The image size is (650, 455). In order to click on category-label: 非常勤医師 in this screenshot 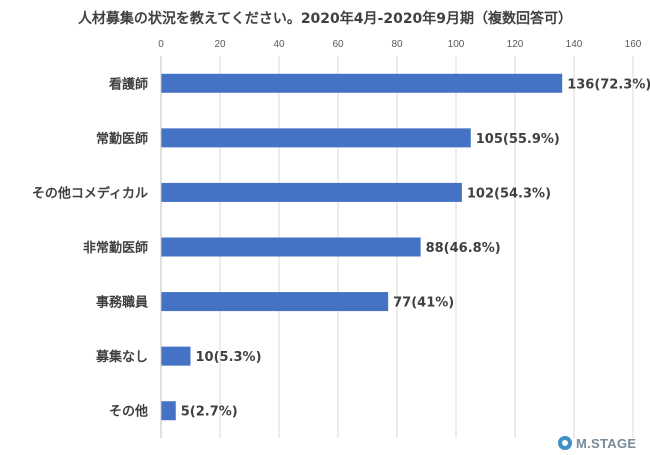, I will do `click(115, 248)`.